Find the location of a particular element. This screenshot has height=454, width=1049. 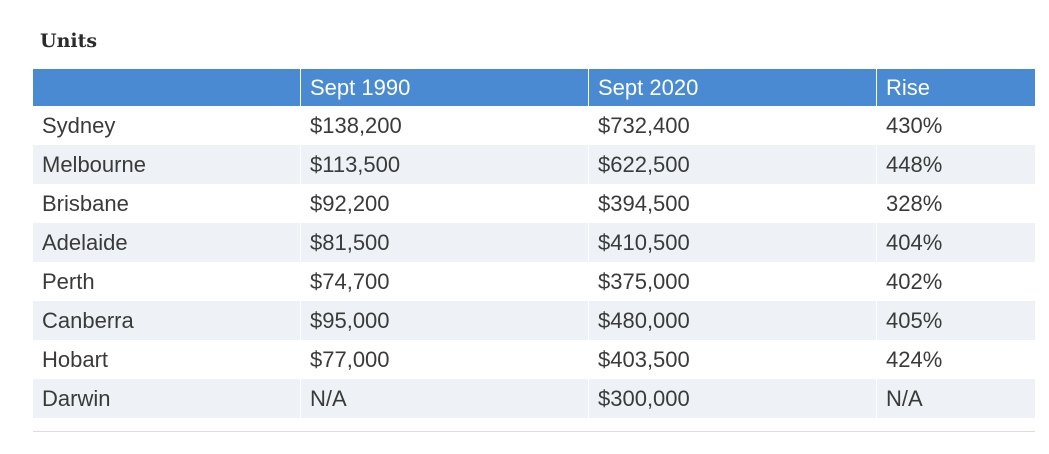

cell-city: Perth is located at coordinates (68, 281).